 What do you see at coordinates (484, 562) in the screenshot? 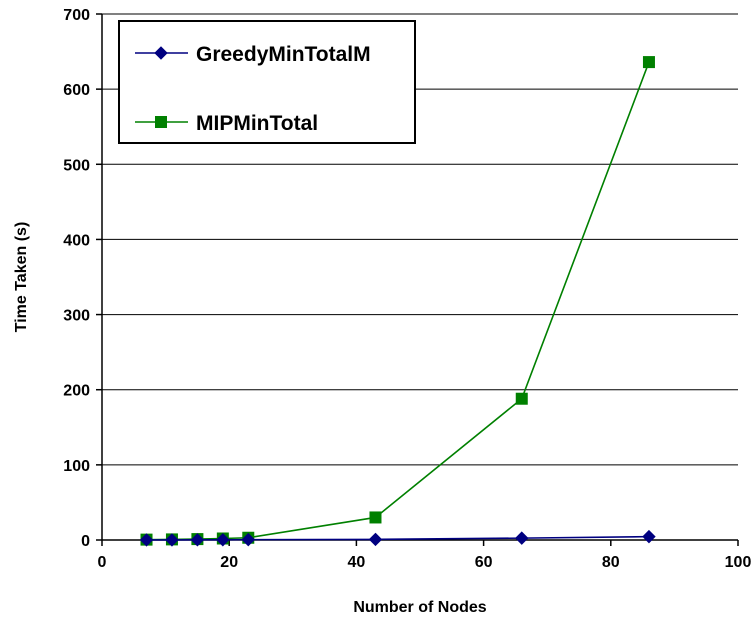
I see `x-tick-label: 60` at bounding box center [484, 562].